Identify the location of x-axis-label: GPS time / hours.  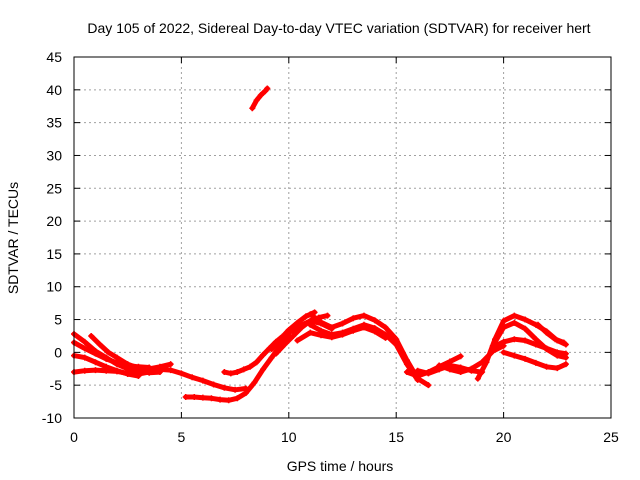
(340, 466).